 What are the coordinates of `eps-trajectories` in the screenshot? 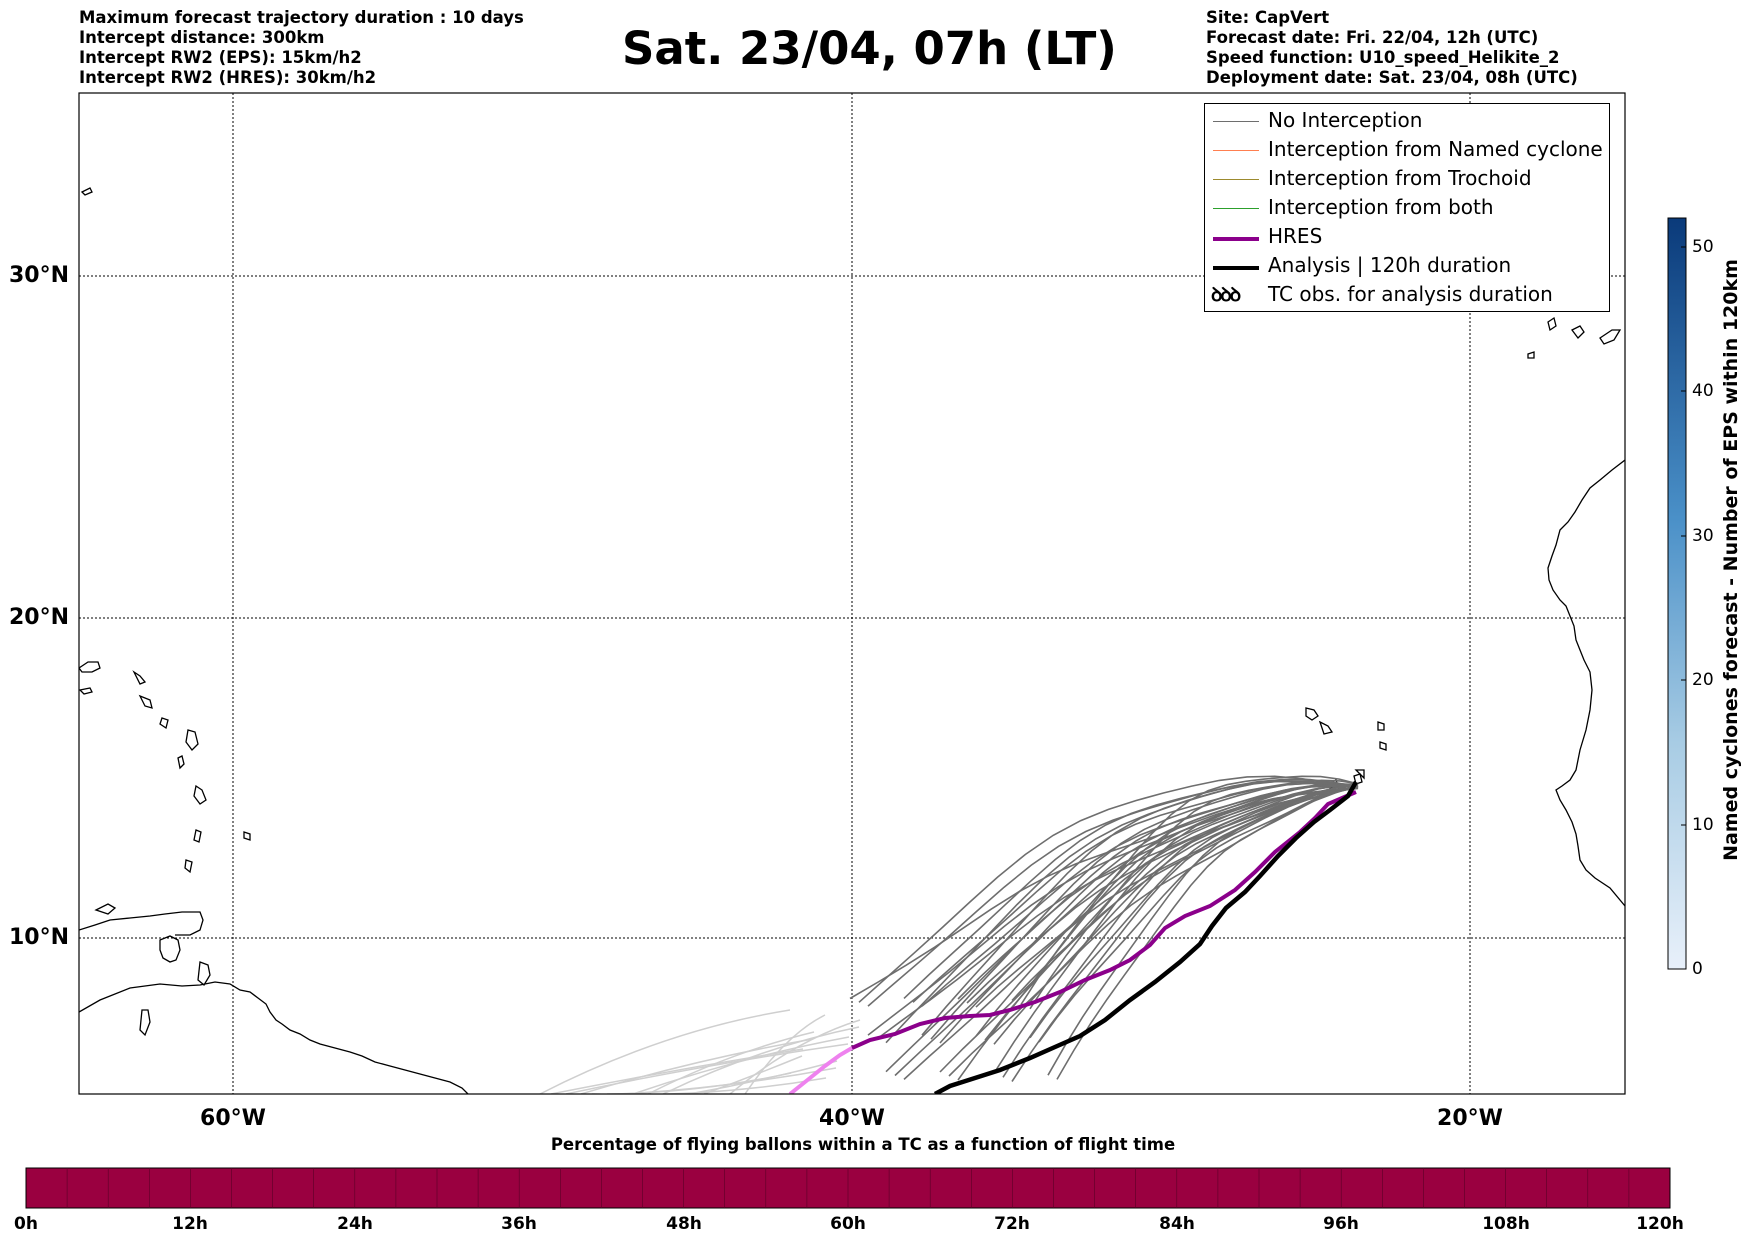 It's located at (1104, 928).